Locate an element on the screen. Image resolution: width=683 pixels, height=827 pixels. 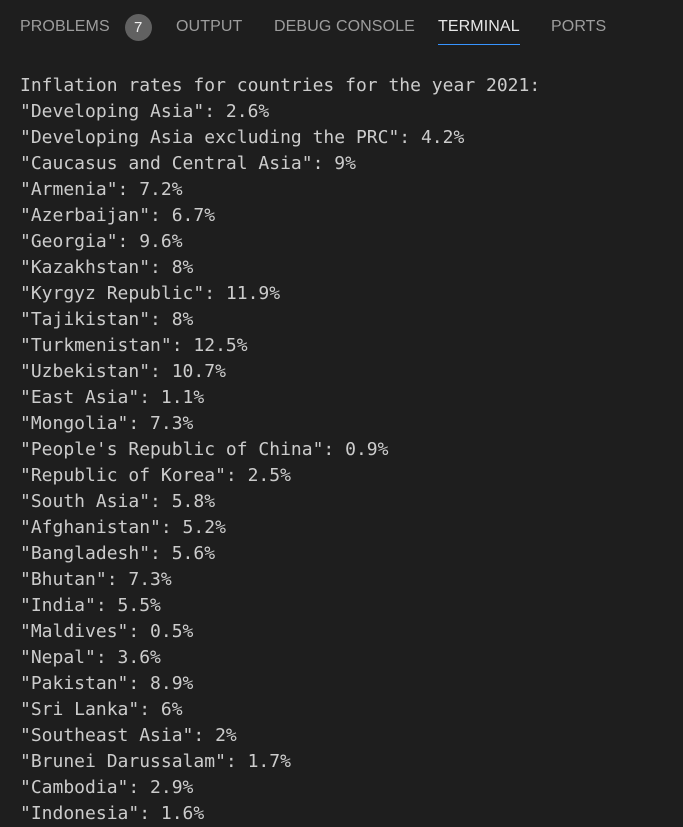
tab-terminal-label: TERMINAL is located at coordinates (479, 26).